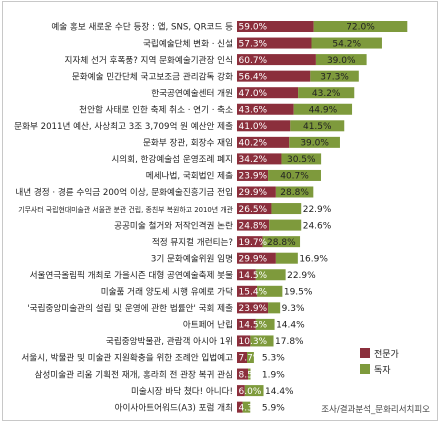 The image size is (441, 423). Describe the element at coordinates (124, 192) in the screenshot. I see `category-label: 내년 경정 · 경륜 수익금 200억 이상, 문화예술진흥기금 전입` at that location.